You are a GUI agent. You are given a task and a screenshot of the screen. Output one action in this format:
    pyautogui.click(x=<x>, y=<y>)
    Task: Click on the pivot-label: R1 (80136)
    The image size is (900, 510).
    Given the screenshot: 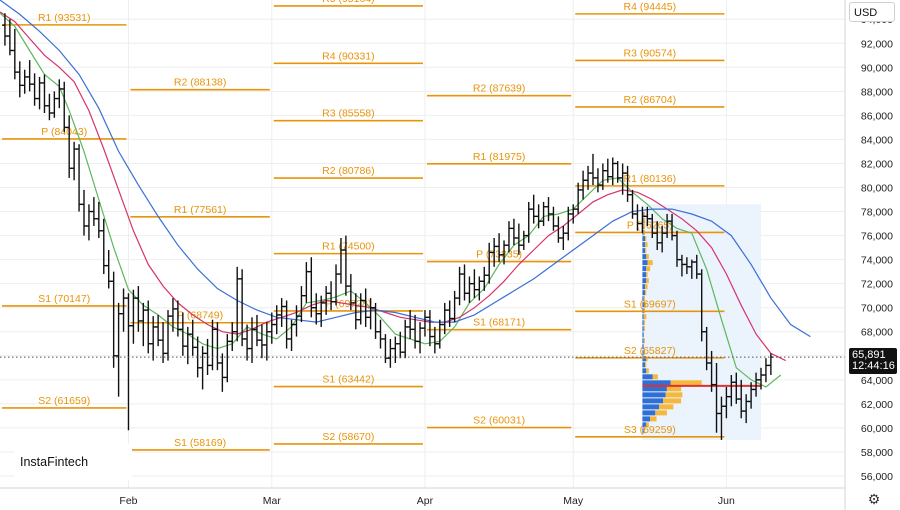 What is the action you would take?
    pyautogui.click(x=650, y=179)
    